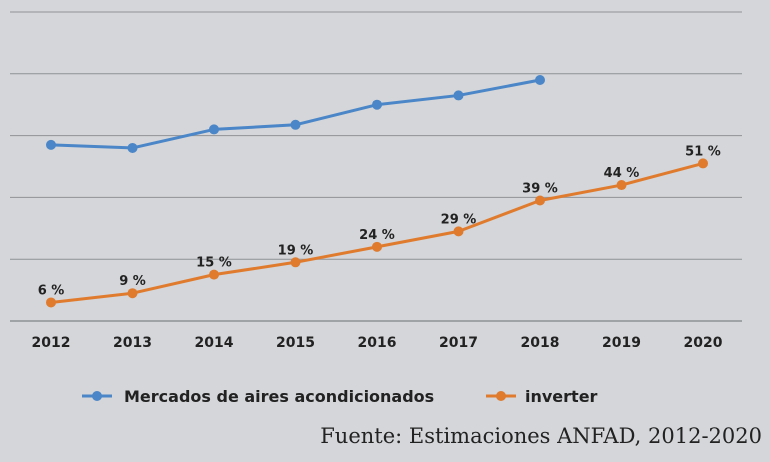 Image resolution: width=770 pixels, height=462 pixels. Describe the element at coordinates (51, 343) in the screenshot. I see `x-tick-label: 2012` at that location.